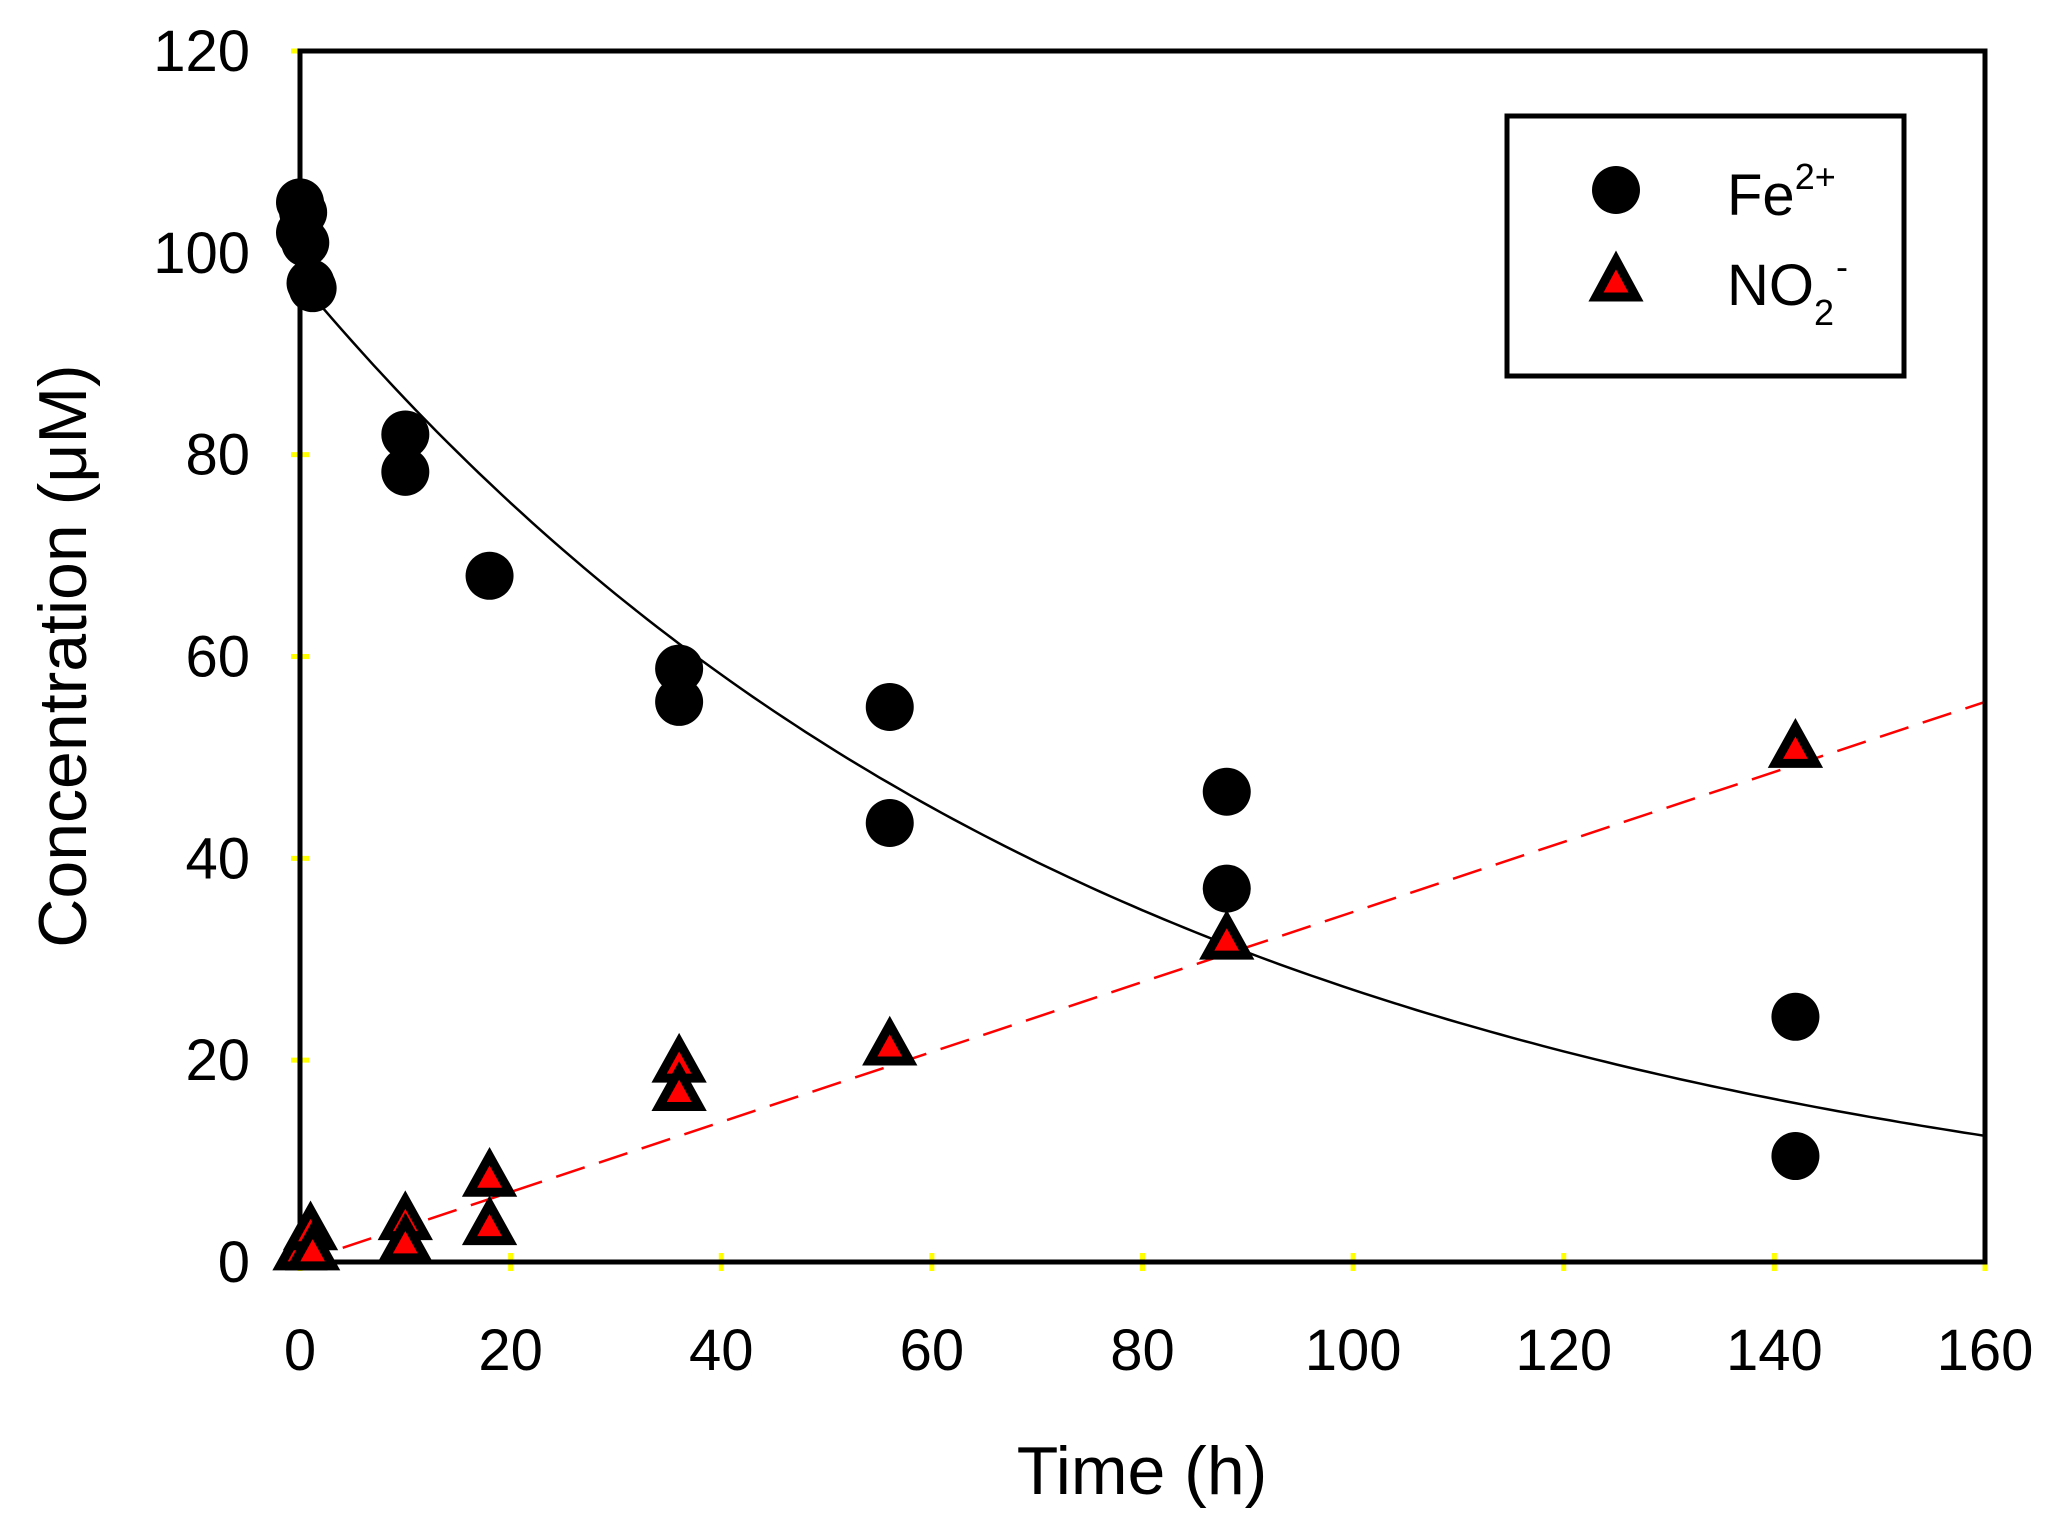  I want to click on legend-fe-superscript: 2+, so click(1815, 176).